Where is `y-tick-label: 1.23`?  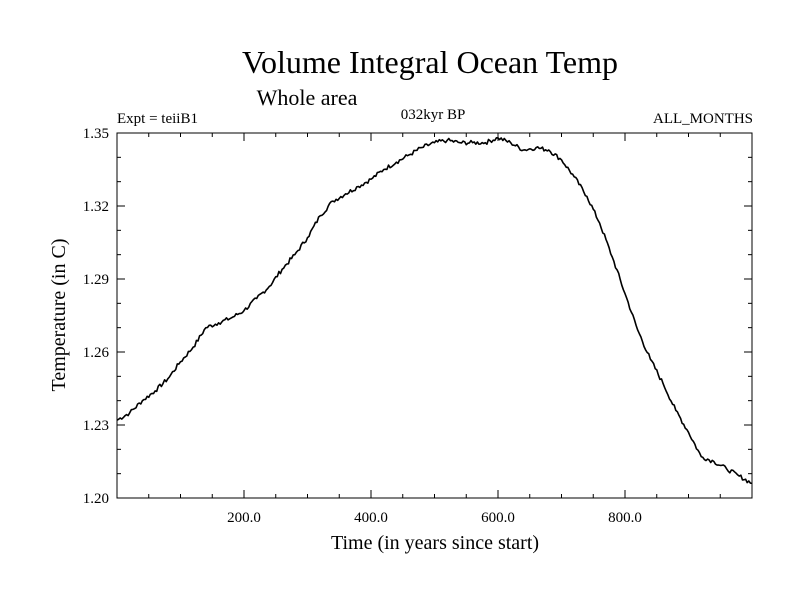 y-tick-label: 1.23 is located at coordinates (96, 426).